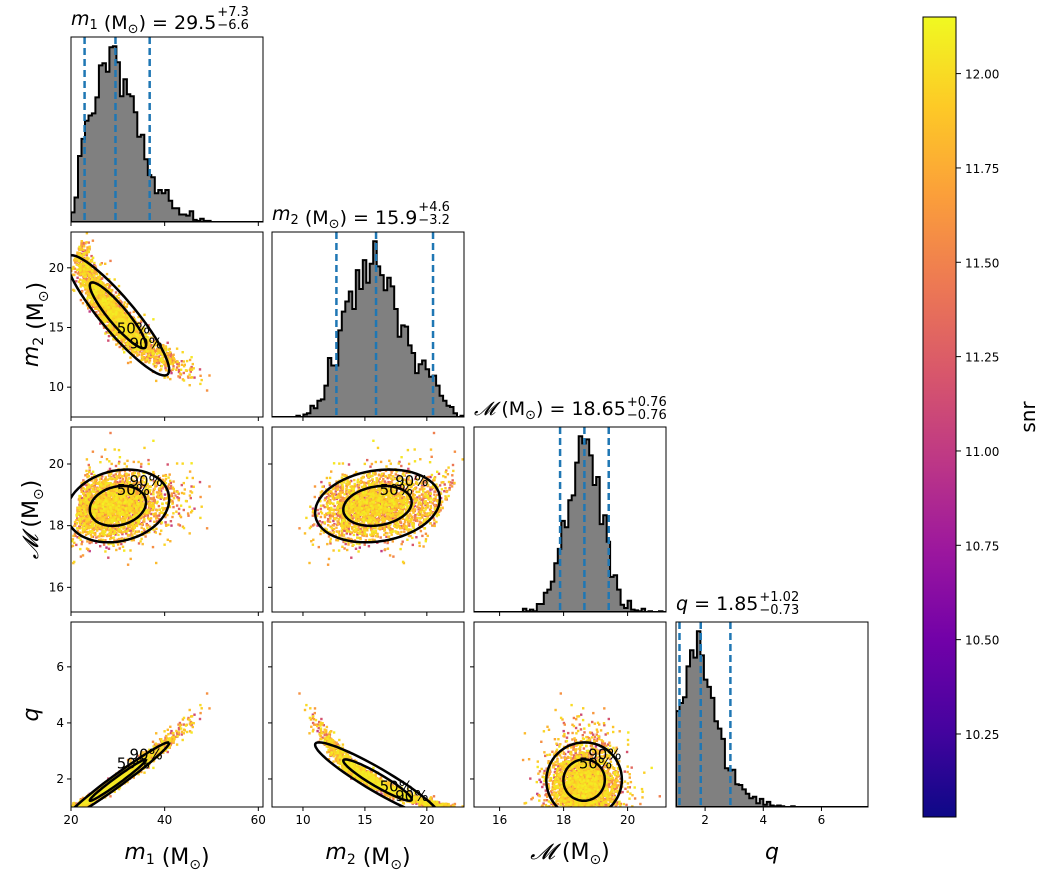 Image resolution: width=1048 pixels, height=874 pixels. I want to click on y-tick-label: 10, so click(56, 387).